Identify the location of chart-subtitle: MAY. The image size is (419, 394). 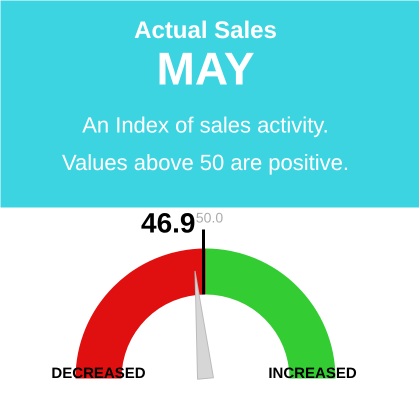
(205, 68).